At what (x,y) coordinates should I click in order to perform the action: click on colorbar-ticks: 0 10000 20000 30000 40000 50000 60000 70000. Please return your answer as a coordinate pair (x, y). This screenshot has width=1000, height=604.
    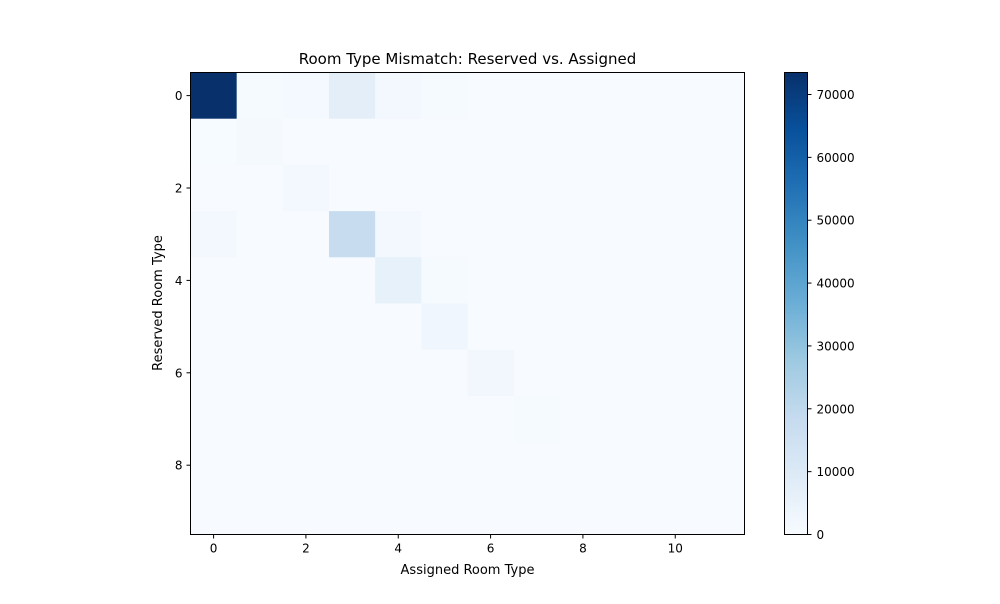
    Looking at the image, I should click on (831, 315).